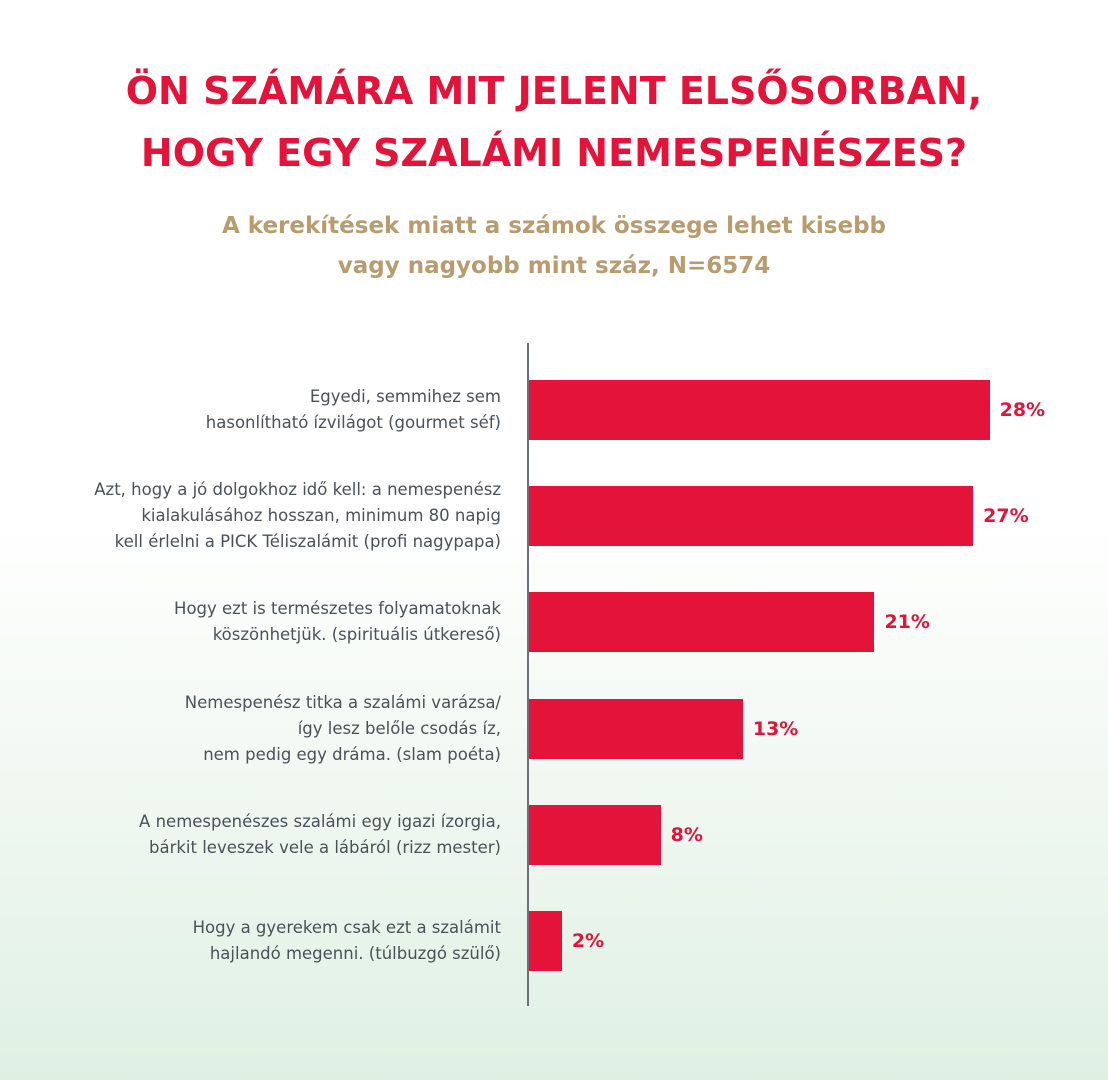 The image size is (1108, 1080). What do you see at coordinates (353, 422) in the screenshot?
I see `category-label-1-line-2: hasonlítható ízvilágot (gourmet séf)` at bounding box center [353, 422].